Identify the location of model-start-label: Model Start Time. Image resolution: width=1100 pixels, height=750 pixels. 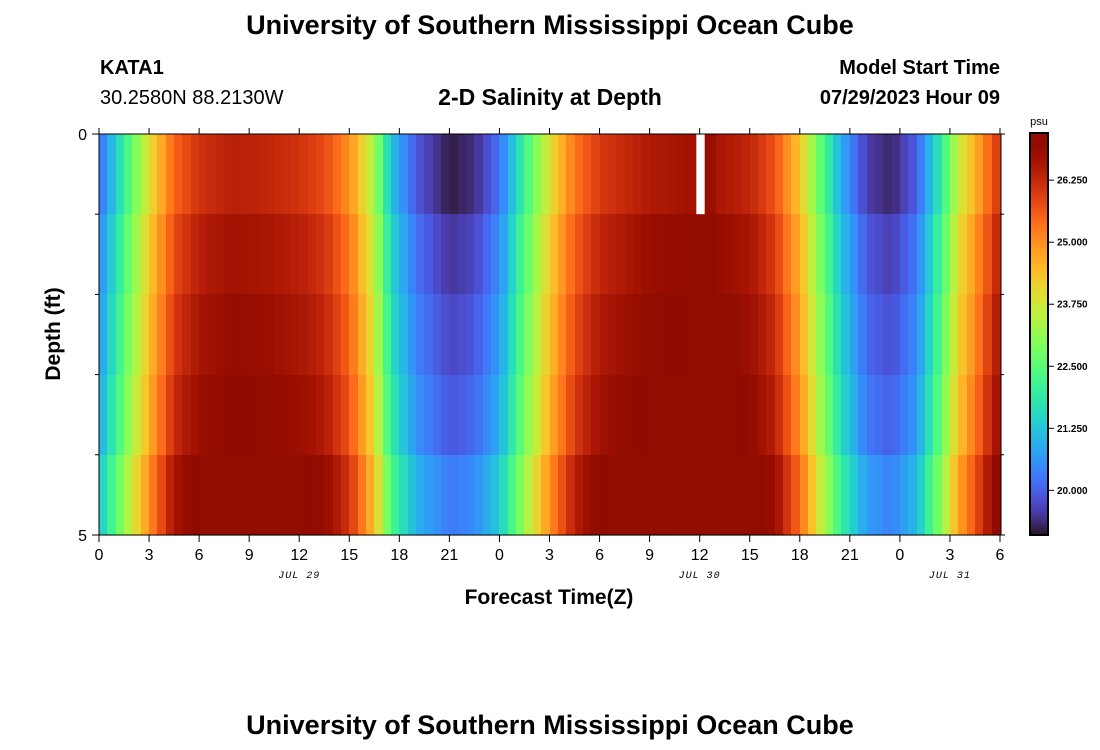
(919, 68).